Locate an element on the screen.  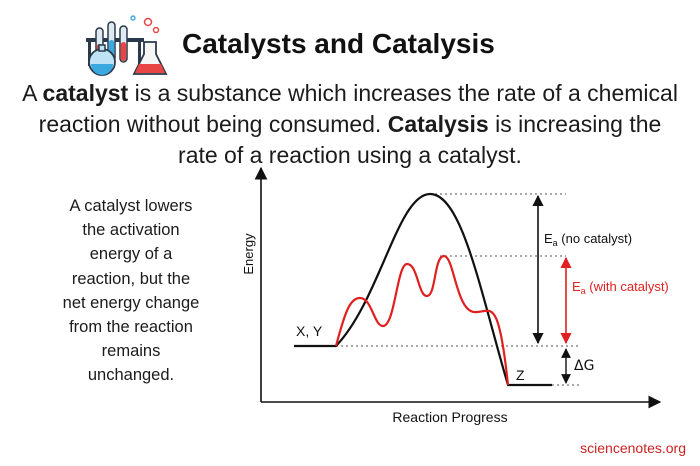
lab-glassware-icon is located at coordinates (127, 45).